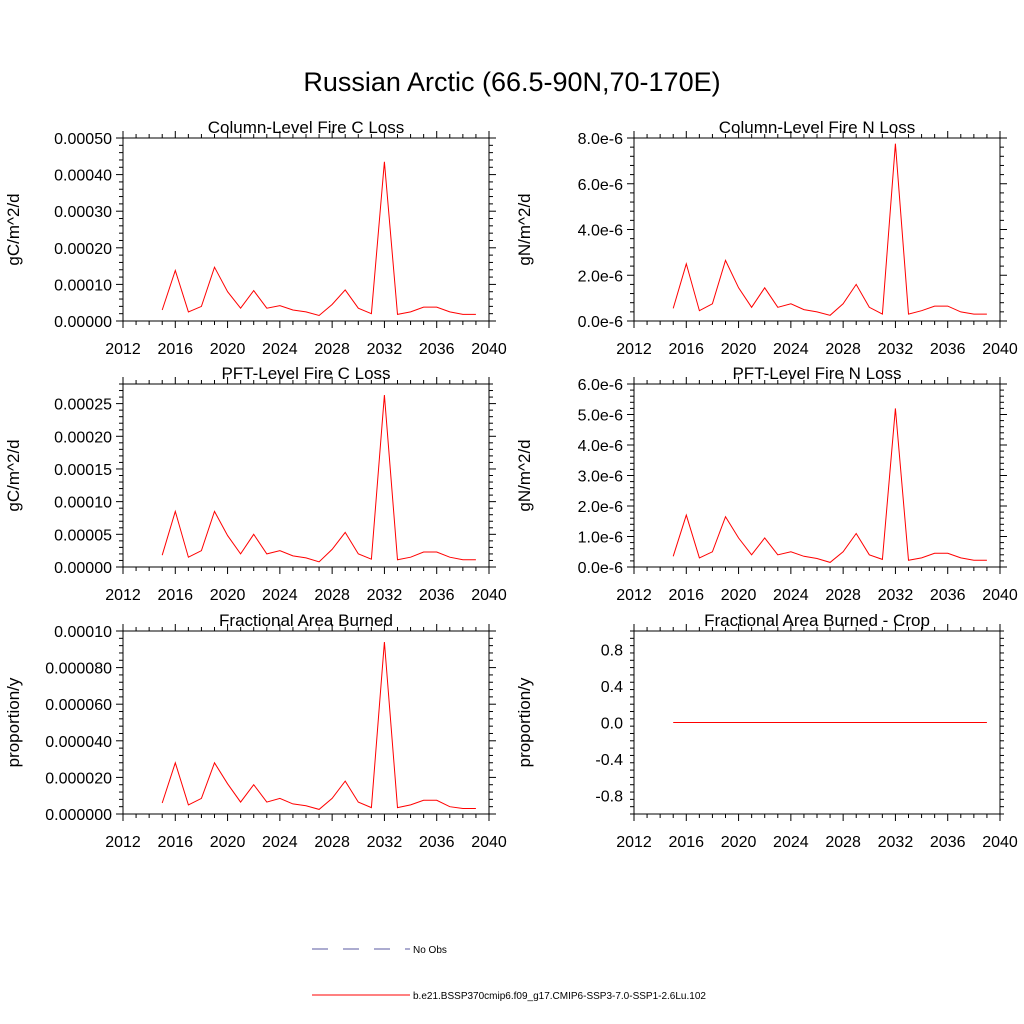  I want to click on chart-title: Column-Level Fire N Loss, so click(817, 127).